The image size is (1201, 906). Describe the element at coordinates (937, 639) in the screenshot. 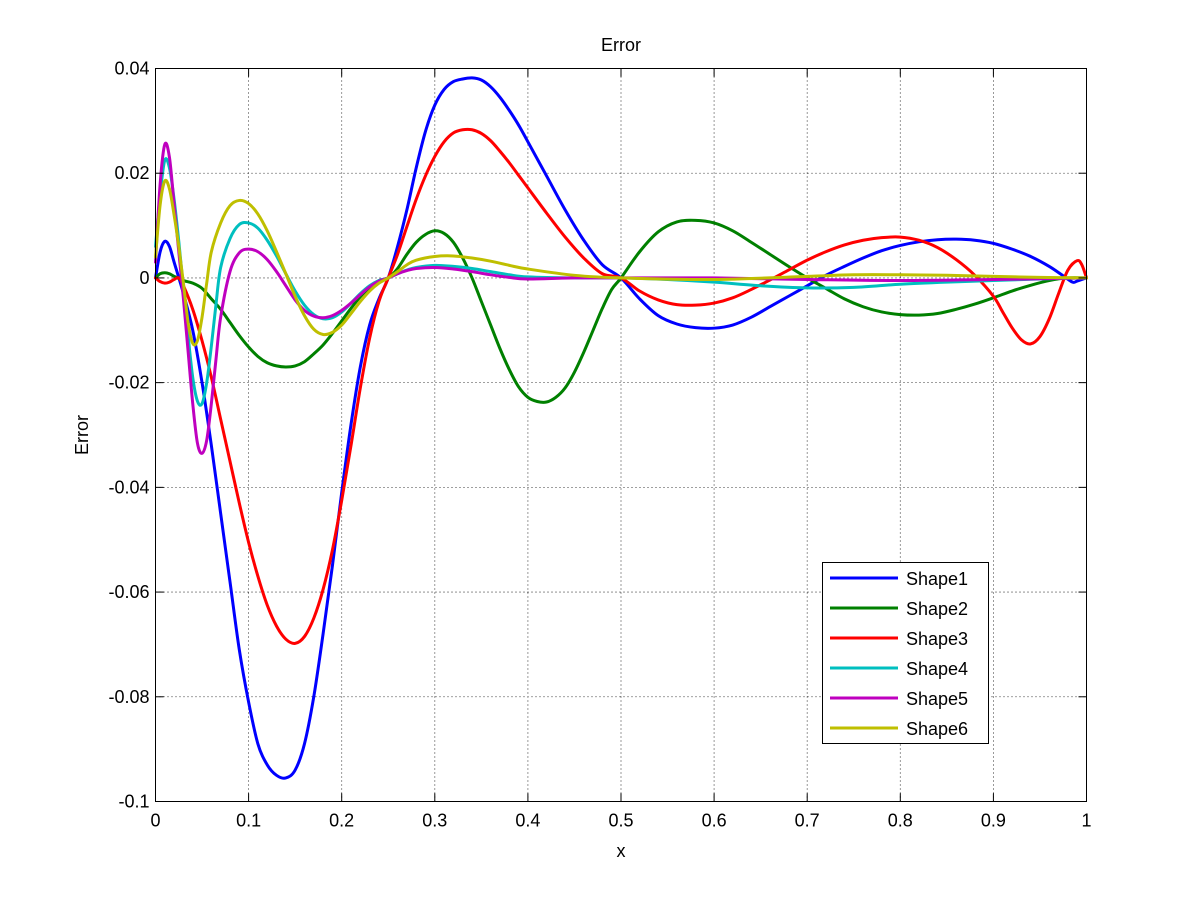

I see `legend-label-shape3: Shape3` at that location.